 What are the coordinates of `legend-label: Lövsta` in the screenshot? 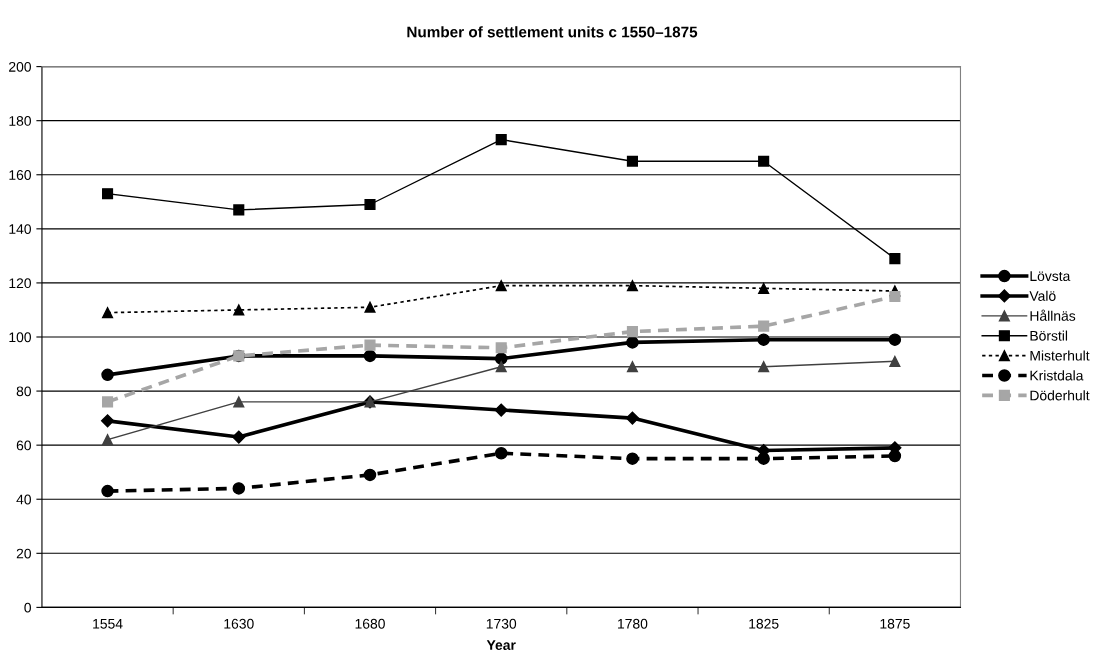 It's located at (1050, 276).